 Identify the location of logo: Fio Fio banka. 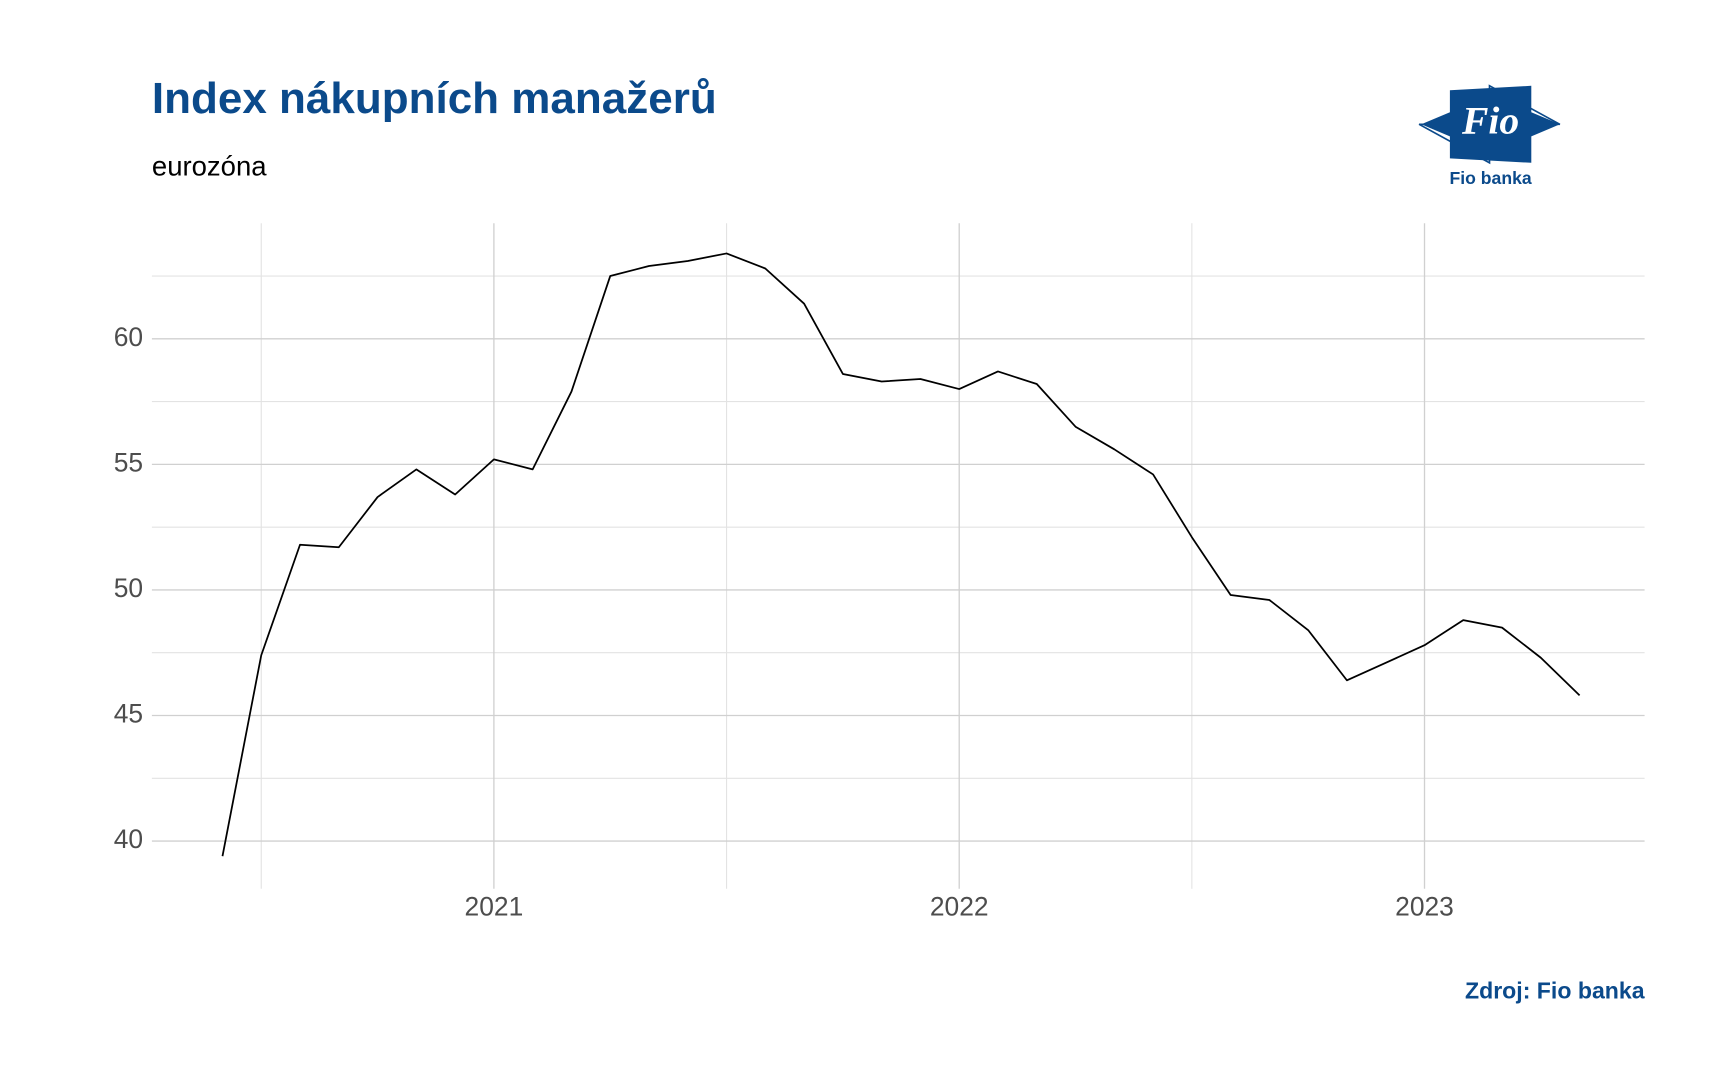
(1489, 136).